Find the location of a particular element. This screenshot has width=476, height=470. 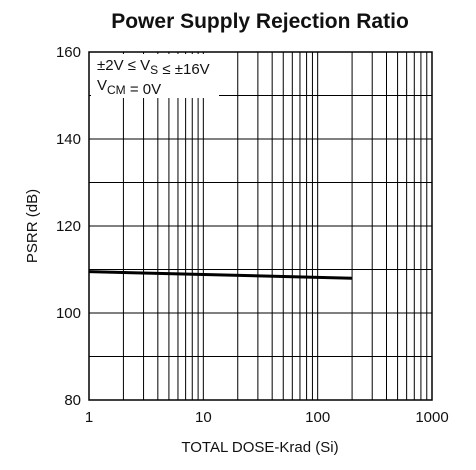

y-tick-label: 80 is located at coordinates (72, 400).